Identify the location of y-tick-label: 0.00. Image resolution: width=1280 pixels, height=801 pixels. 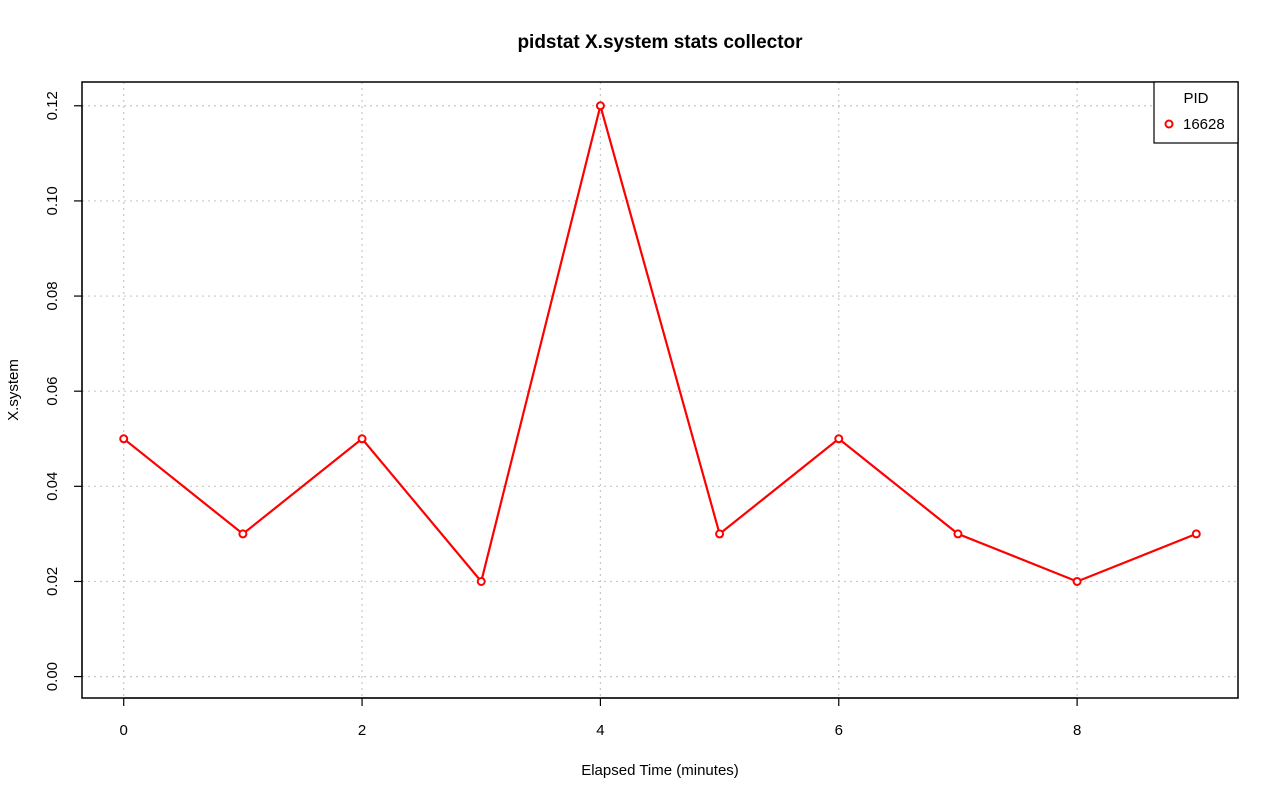
(52, 676).